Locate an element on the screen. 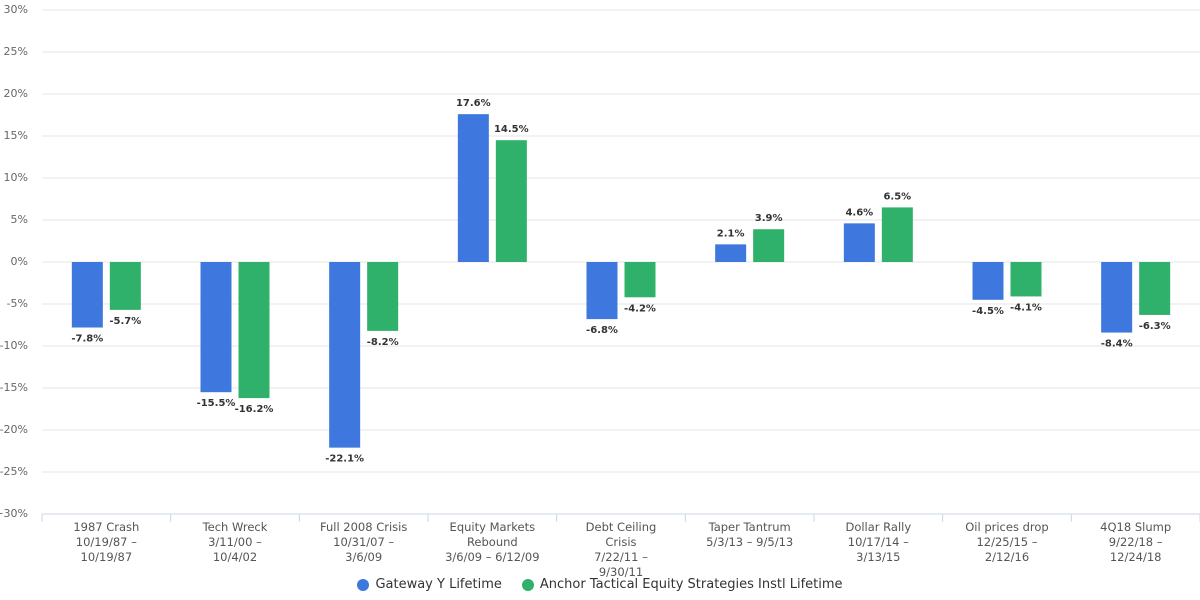 The height and width of the screenshot is (600, 1200). y-tick-label: -25% is located at coordinates (14, 471).